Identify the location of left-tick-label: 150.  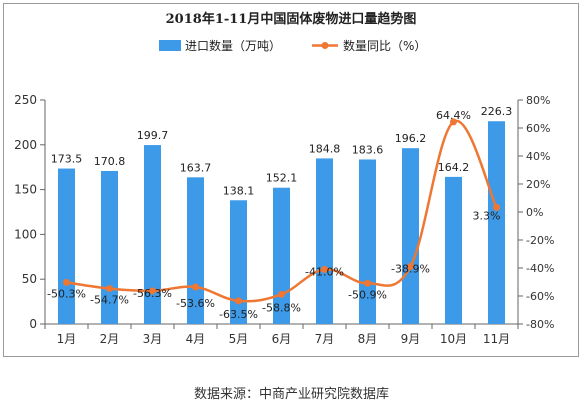
(25, 190).